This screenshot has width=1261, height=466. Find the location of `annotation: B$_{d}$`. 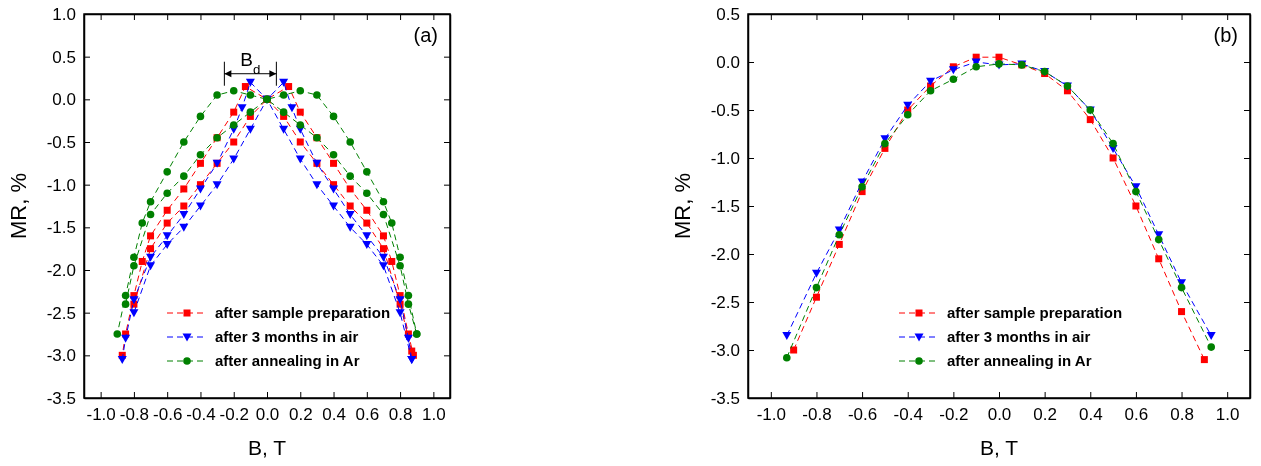

annotation: B$_{d}$ is located at coordinates (250, 62).